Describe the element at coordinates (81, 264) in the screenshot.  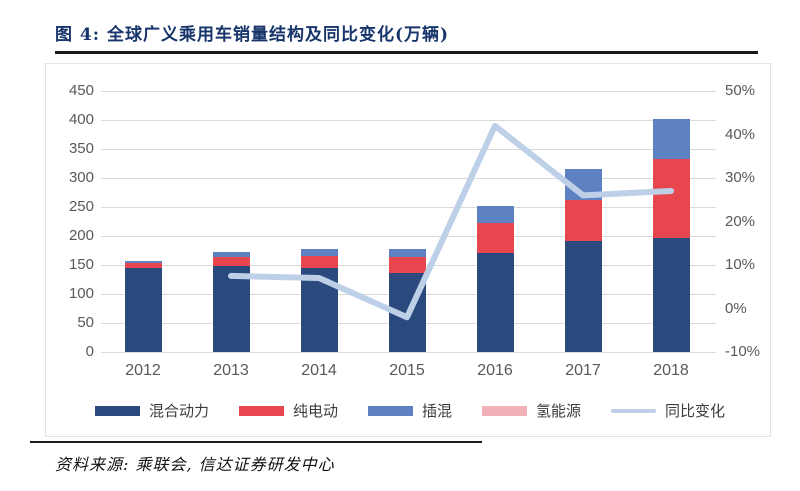
I see `left-axis-tick-label: 150` at that location.